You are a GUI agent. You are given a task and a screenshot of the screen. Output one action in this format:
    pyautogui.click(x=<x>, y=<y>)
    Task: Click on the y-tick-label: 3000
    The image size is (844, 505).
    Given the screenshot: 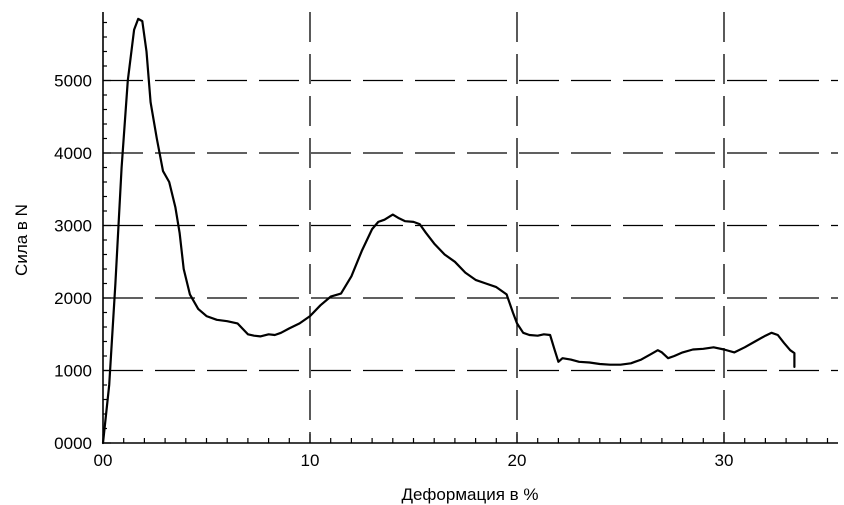 What is the action you would take?
    pyautogui.click(x=73, y=226)
    